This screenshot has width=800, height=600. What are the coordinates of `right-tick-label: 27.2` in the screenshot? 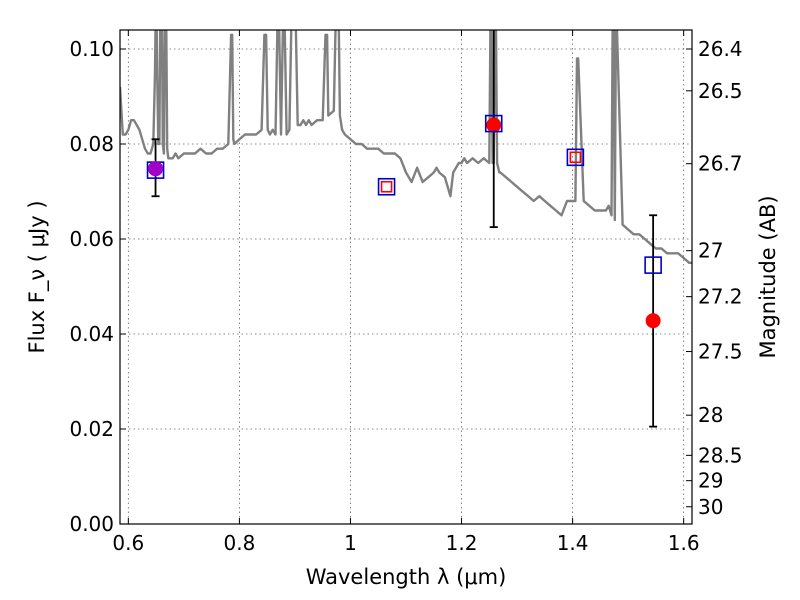 It's located at (720, 297).